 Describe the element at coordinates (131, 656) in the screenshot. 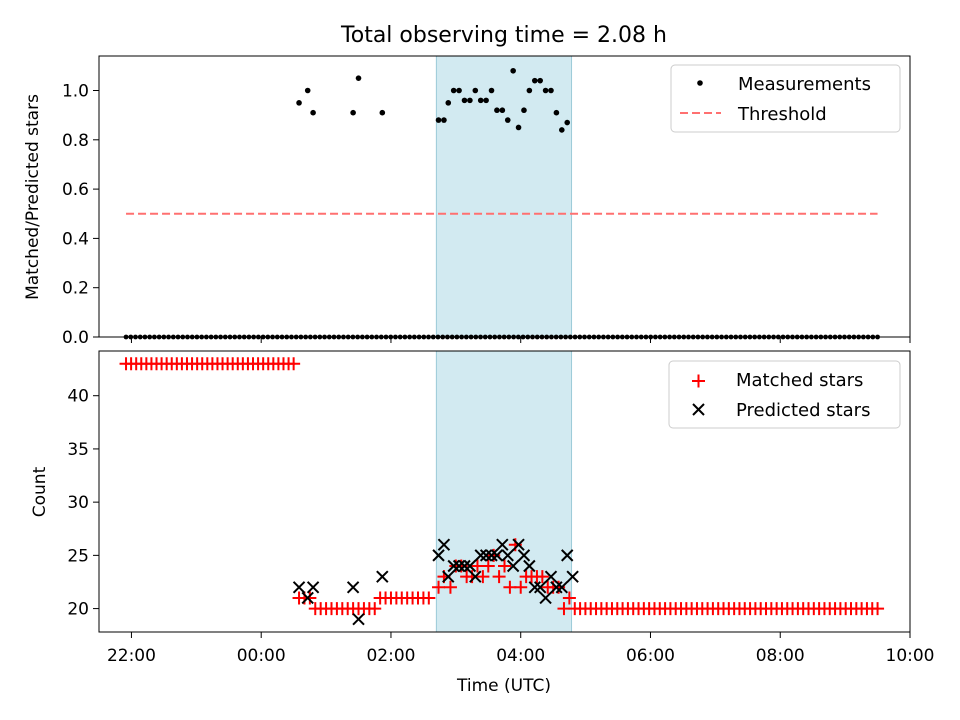

I see `bottom-x-tick-label: 22:00` at that location.